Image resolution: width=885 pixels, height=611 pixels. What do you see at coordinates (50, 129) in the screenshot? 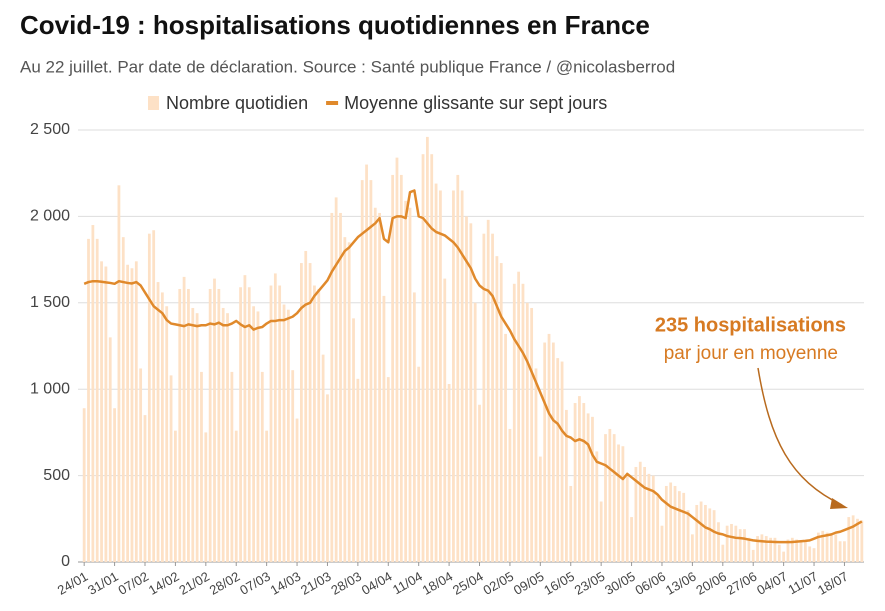
I see `y-tick-label: 2 500` at bounding box center [50, 129].